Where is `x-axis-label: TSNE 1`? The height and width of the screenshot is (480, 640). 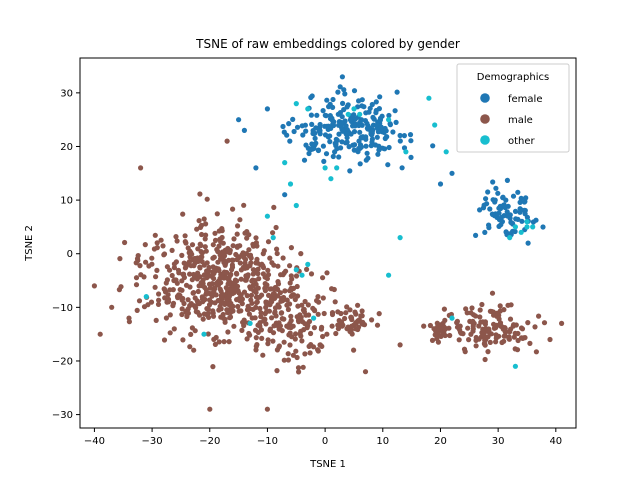 x-axis-label: TSNE 1 is located at coordinates (327, 464).